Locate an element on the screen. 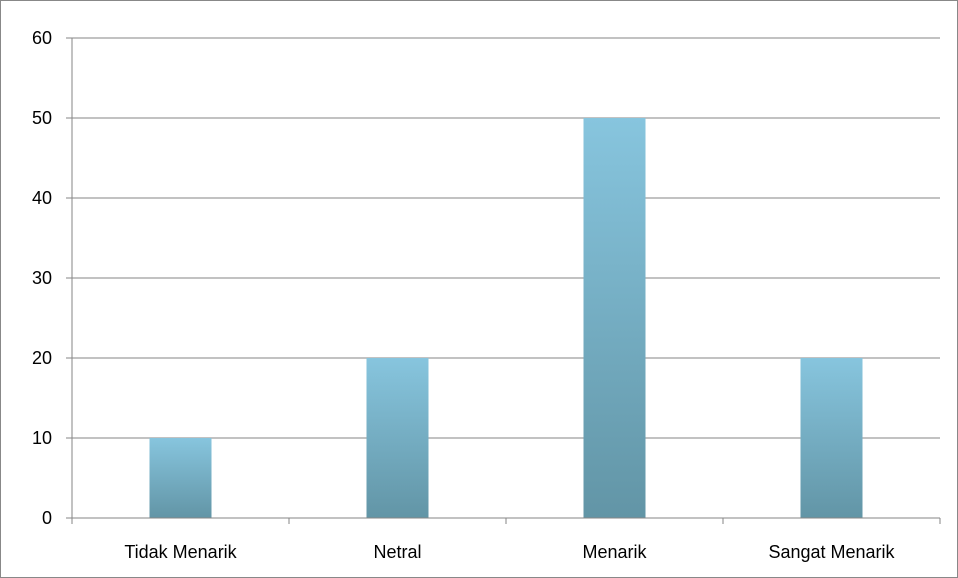 The height and width of the screenshot is (578, 958). y-tick-label-20: 20 is located at coordinates (42, 358).